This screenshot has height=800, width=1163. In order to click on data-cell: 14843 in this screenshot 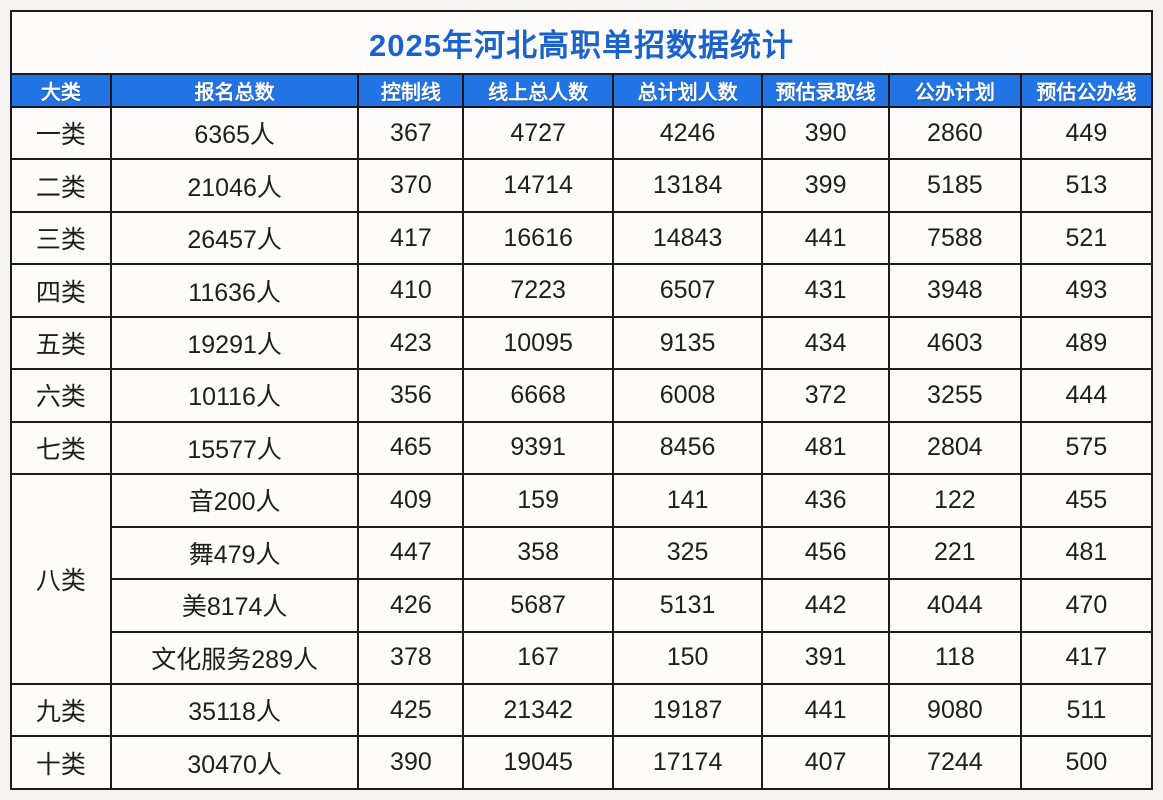, I will do `click(687, 238)`.